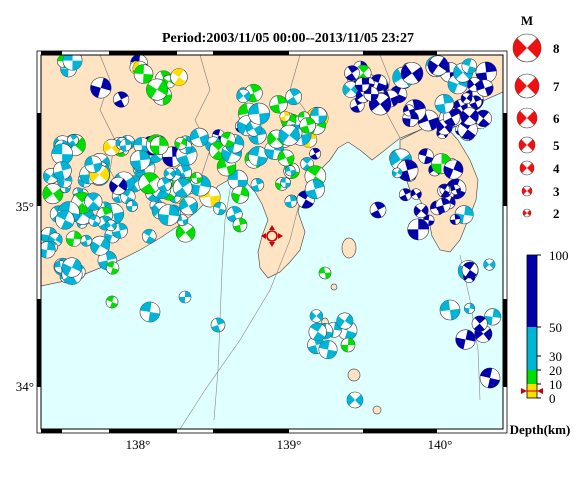 This screenshot has width=580, height=500. I want to click on depth-tick-10: 10, so click(555, 384).